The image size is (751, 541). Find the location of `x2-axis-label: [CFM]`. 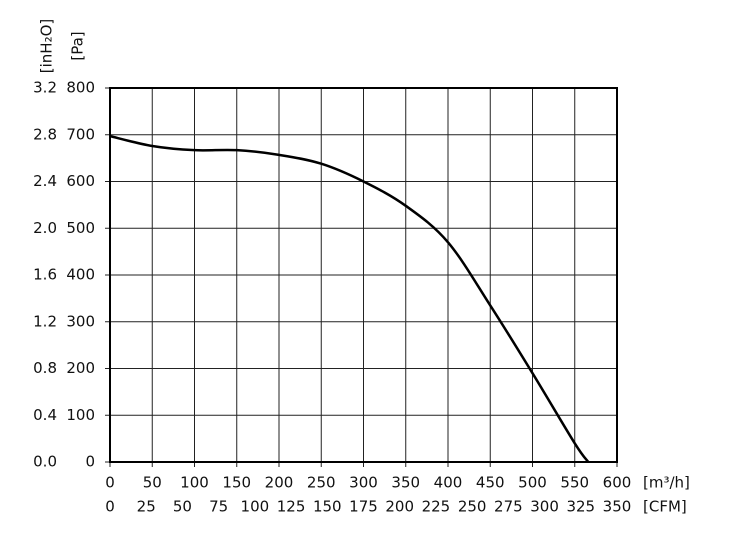

x2-axis-label: [CFM] is located at coordinates (665, 507).